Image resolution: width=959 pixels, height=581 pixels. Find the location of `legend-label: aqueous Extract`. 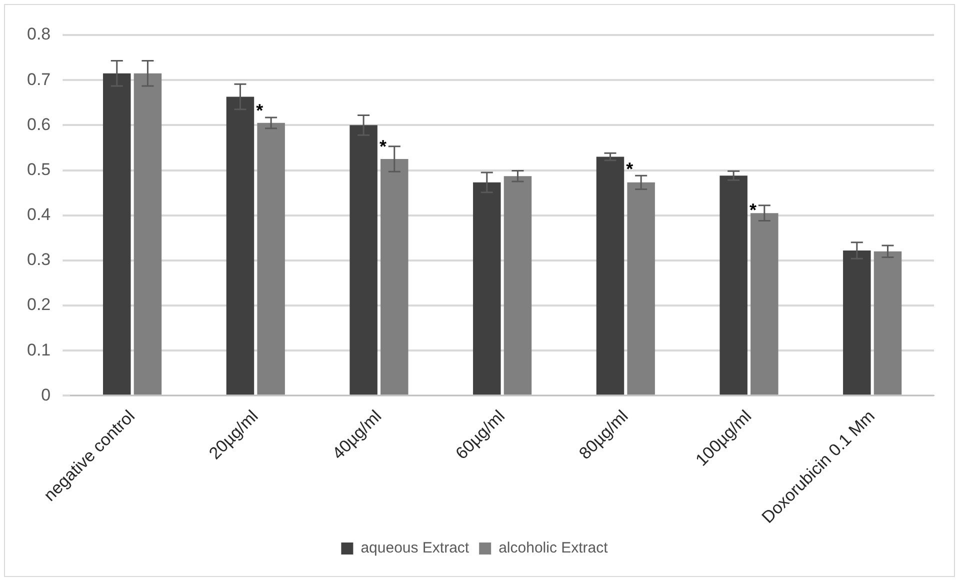

legend-label: aqueous Extract is located at coordinates (415, 548).